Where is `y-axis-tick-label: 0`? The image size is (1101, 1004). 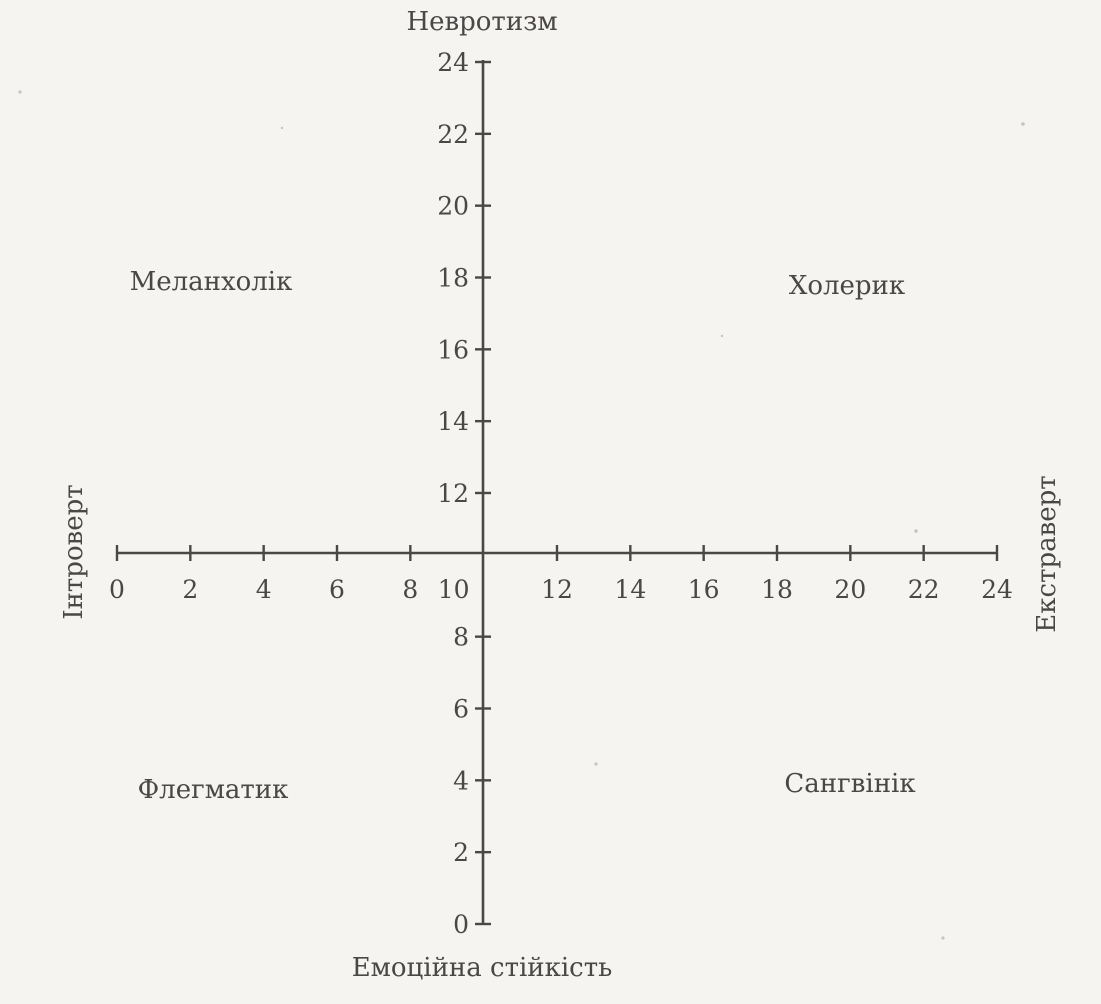 y-axis-tick-label: 0 is located at coordinates (461, 924).